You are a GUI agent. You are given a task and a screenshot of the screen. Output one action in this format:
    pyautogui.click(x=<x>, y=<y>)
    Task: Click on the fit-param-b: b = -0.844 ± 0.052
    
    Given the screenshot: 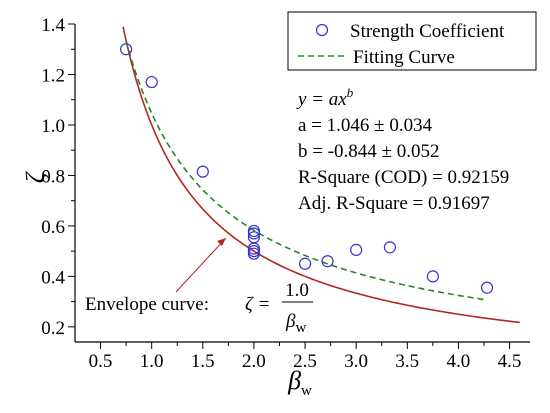 What is the action you would take?
    pyautogui.click(x=368, y=151)
    